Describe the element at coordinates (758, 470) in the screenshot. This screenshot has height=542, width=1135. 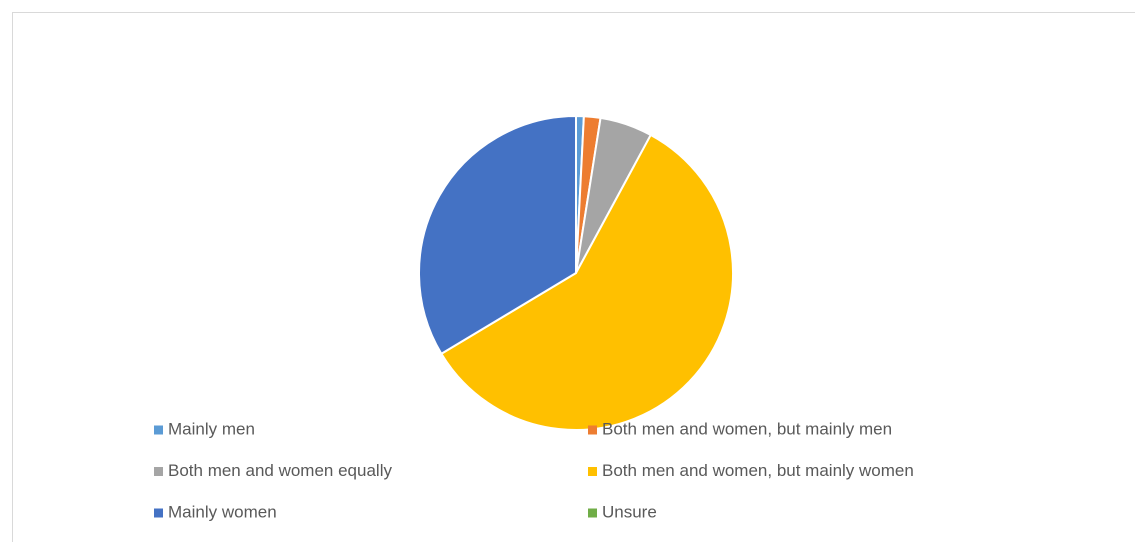
I see `legend-label: Both men and women, but mainly women` at that location.